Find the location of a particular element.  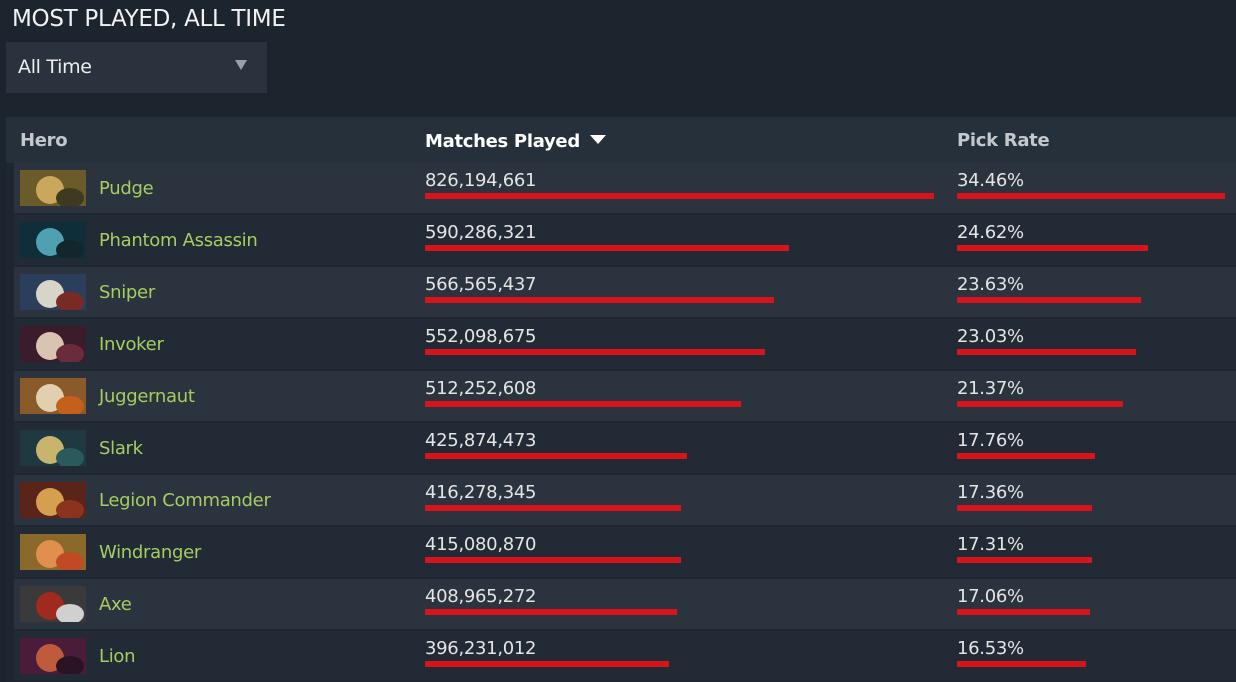

table-row: Legion Commander 416,278,345 17.36% is located at coordinates (625, 500).